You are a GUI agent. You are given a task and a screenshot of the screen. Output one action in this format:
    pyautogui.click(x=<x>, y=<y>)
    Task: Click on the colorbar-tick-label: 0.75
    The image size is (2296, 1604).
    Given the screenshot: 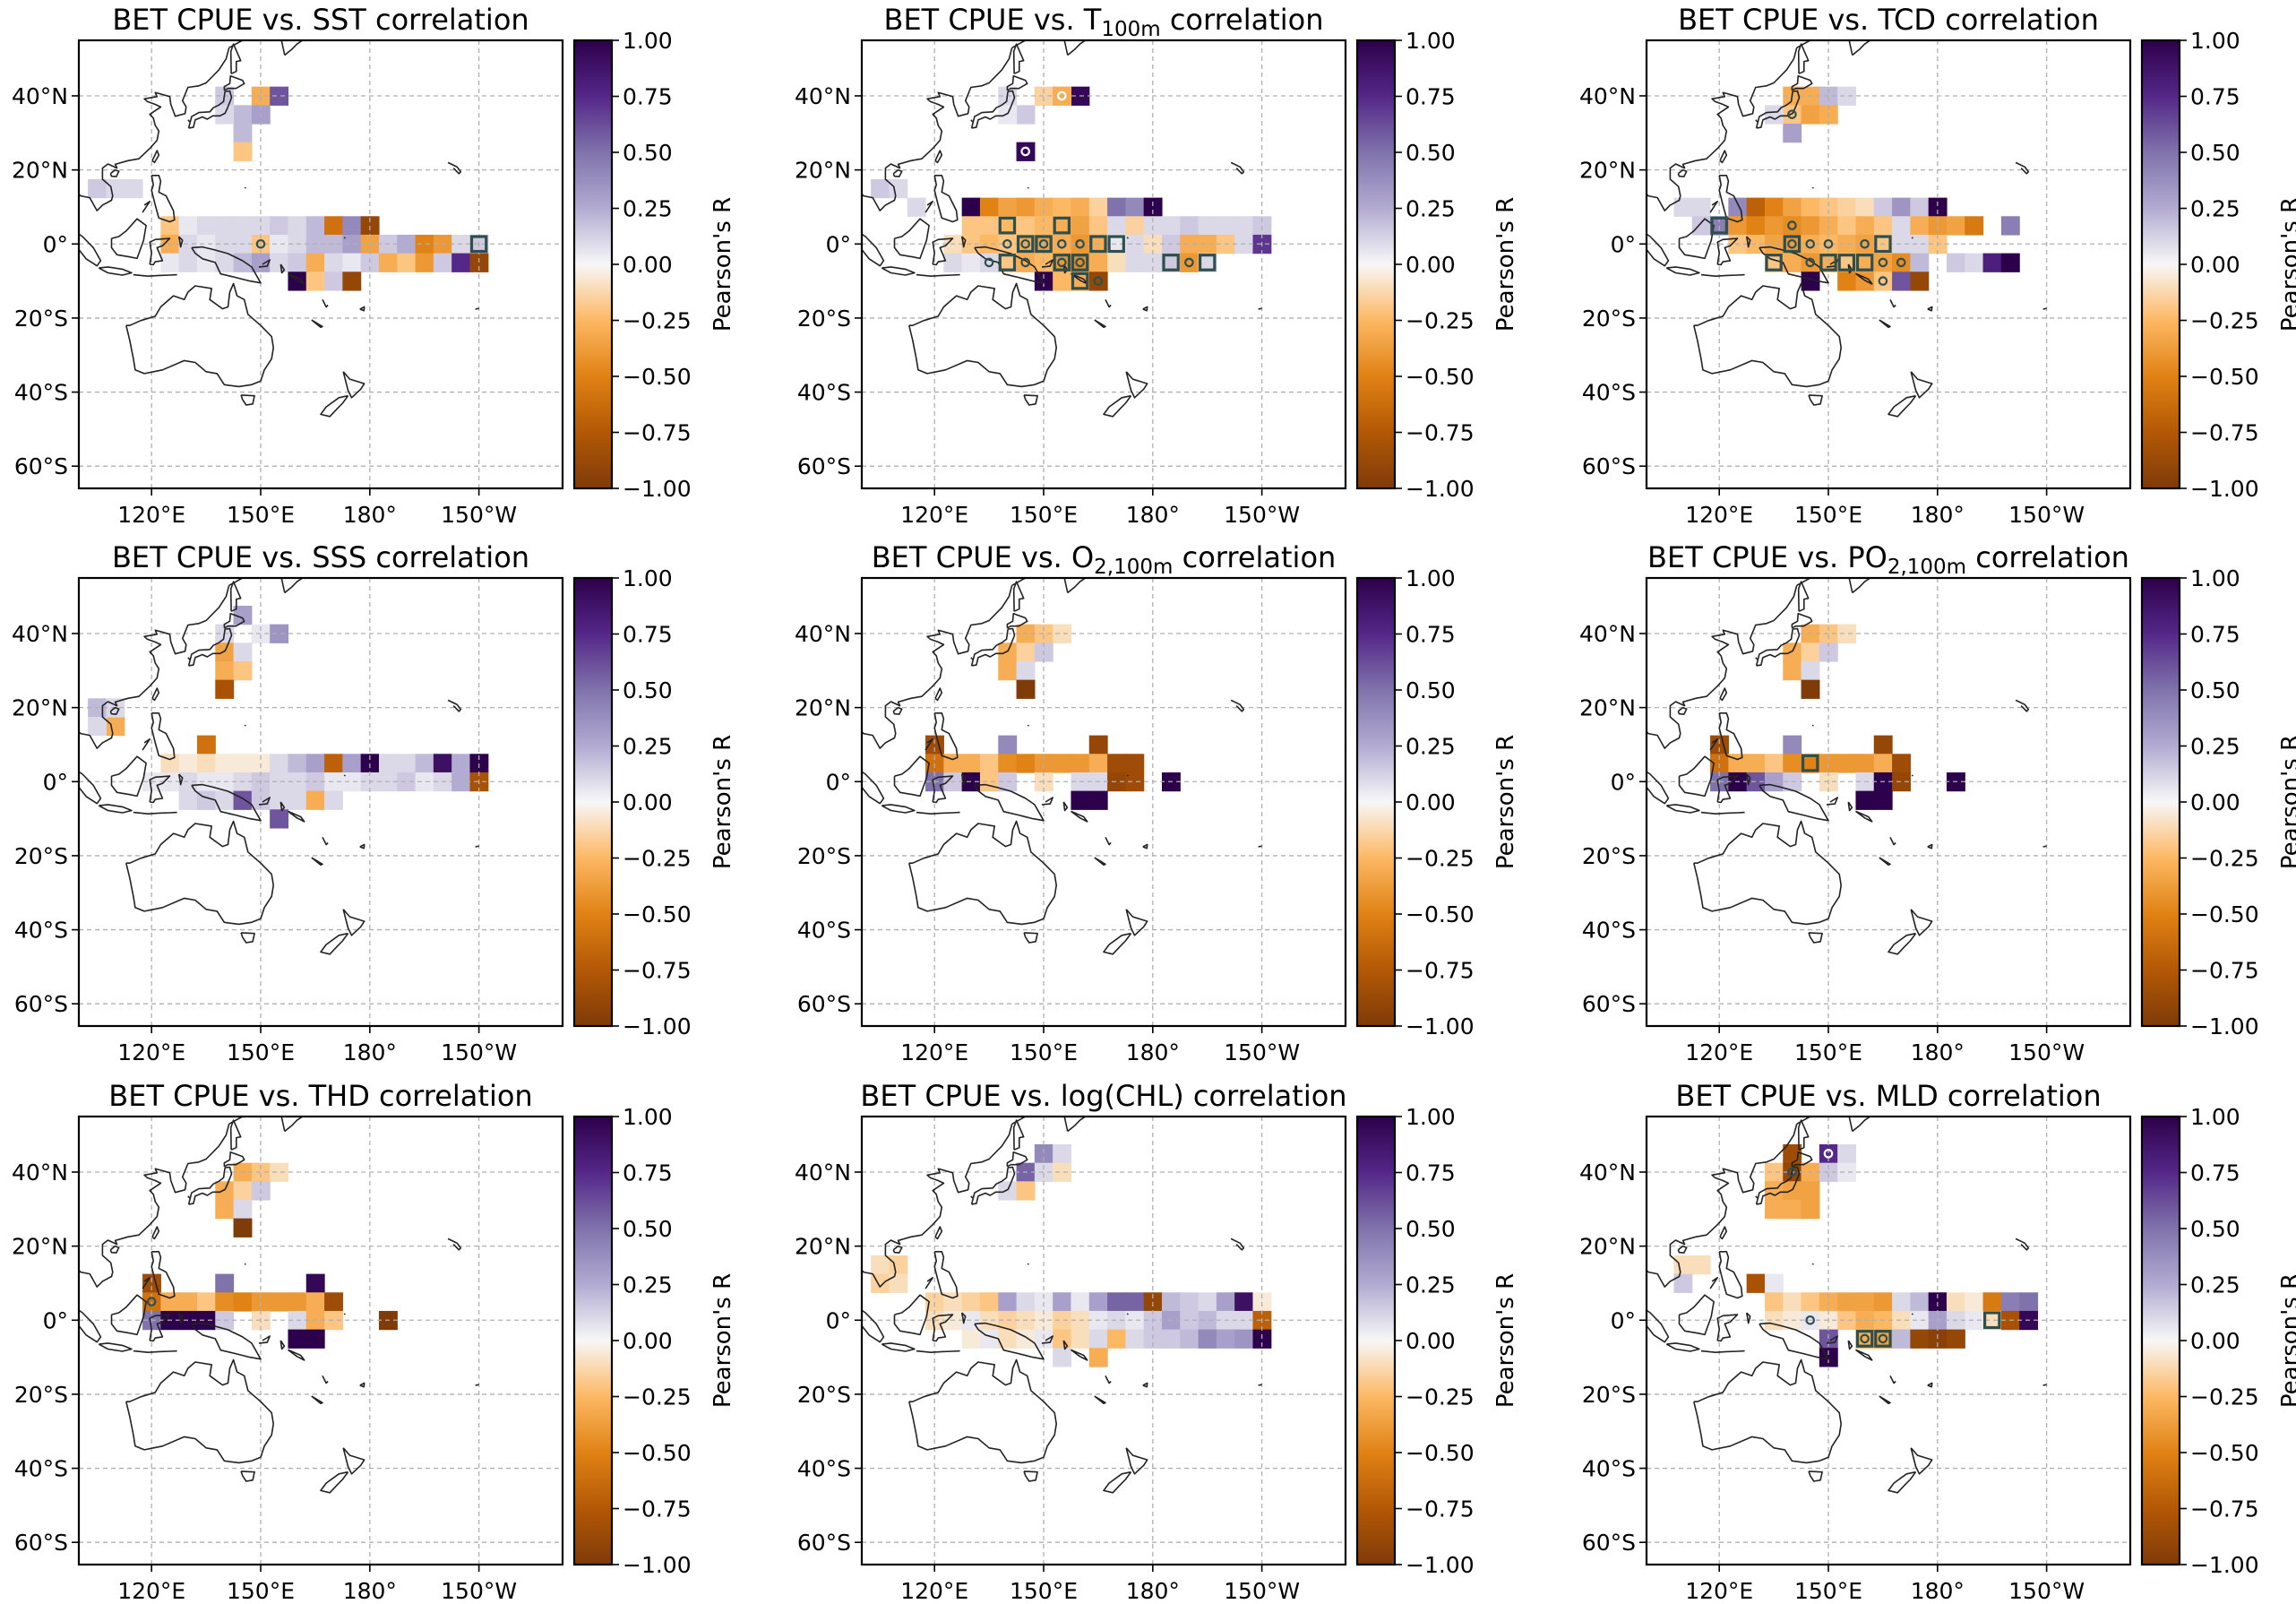 What is the action you would take?
    pyautogui.click(x=2215, y=97)
    